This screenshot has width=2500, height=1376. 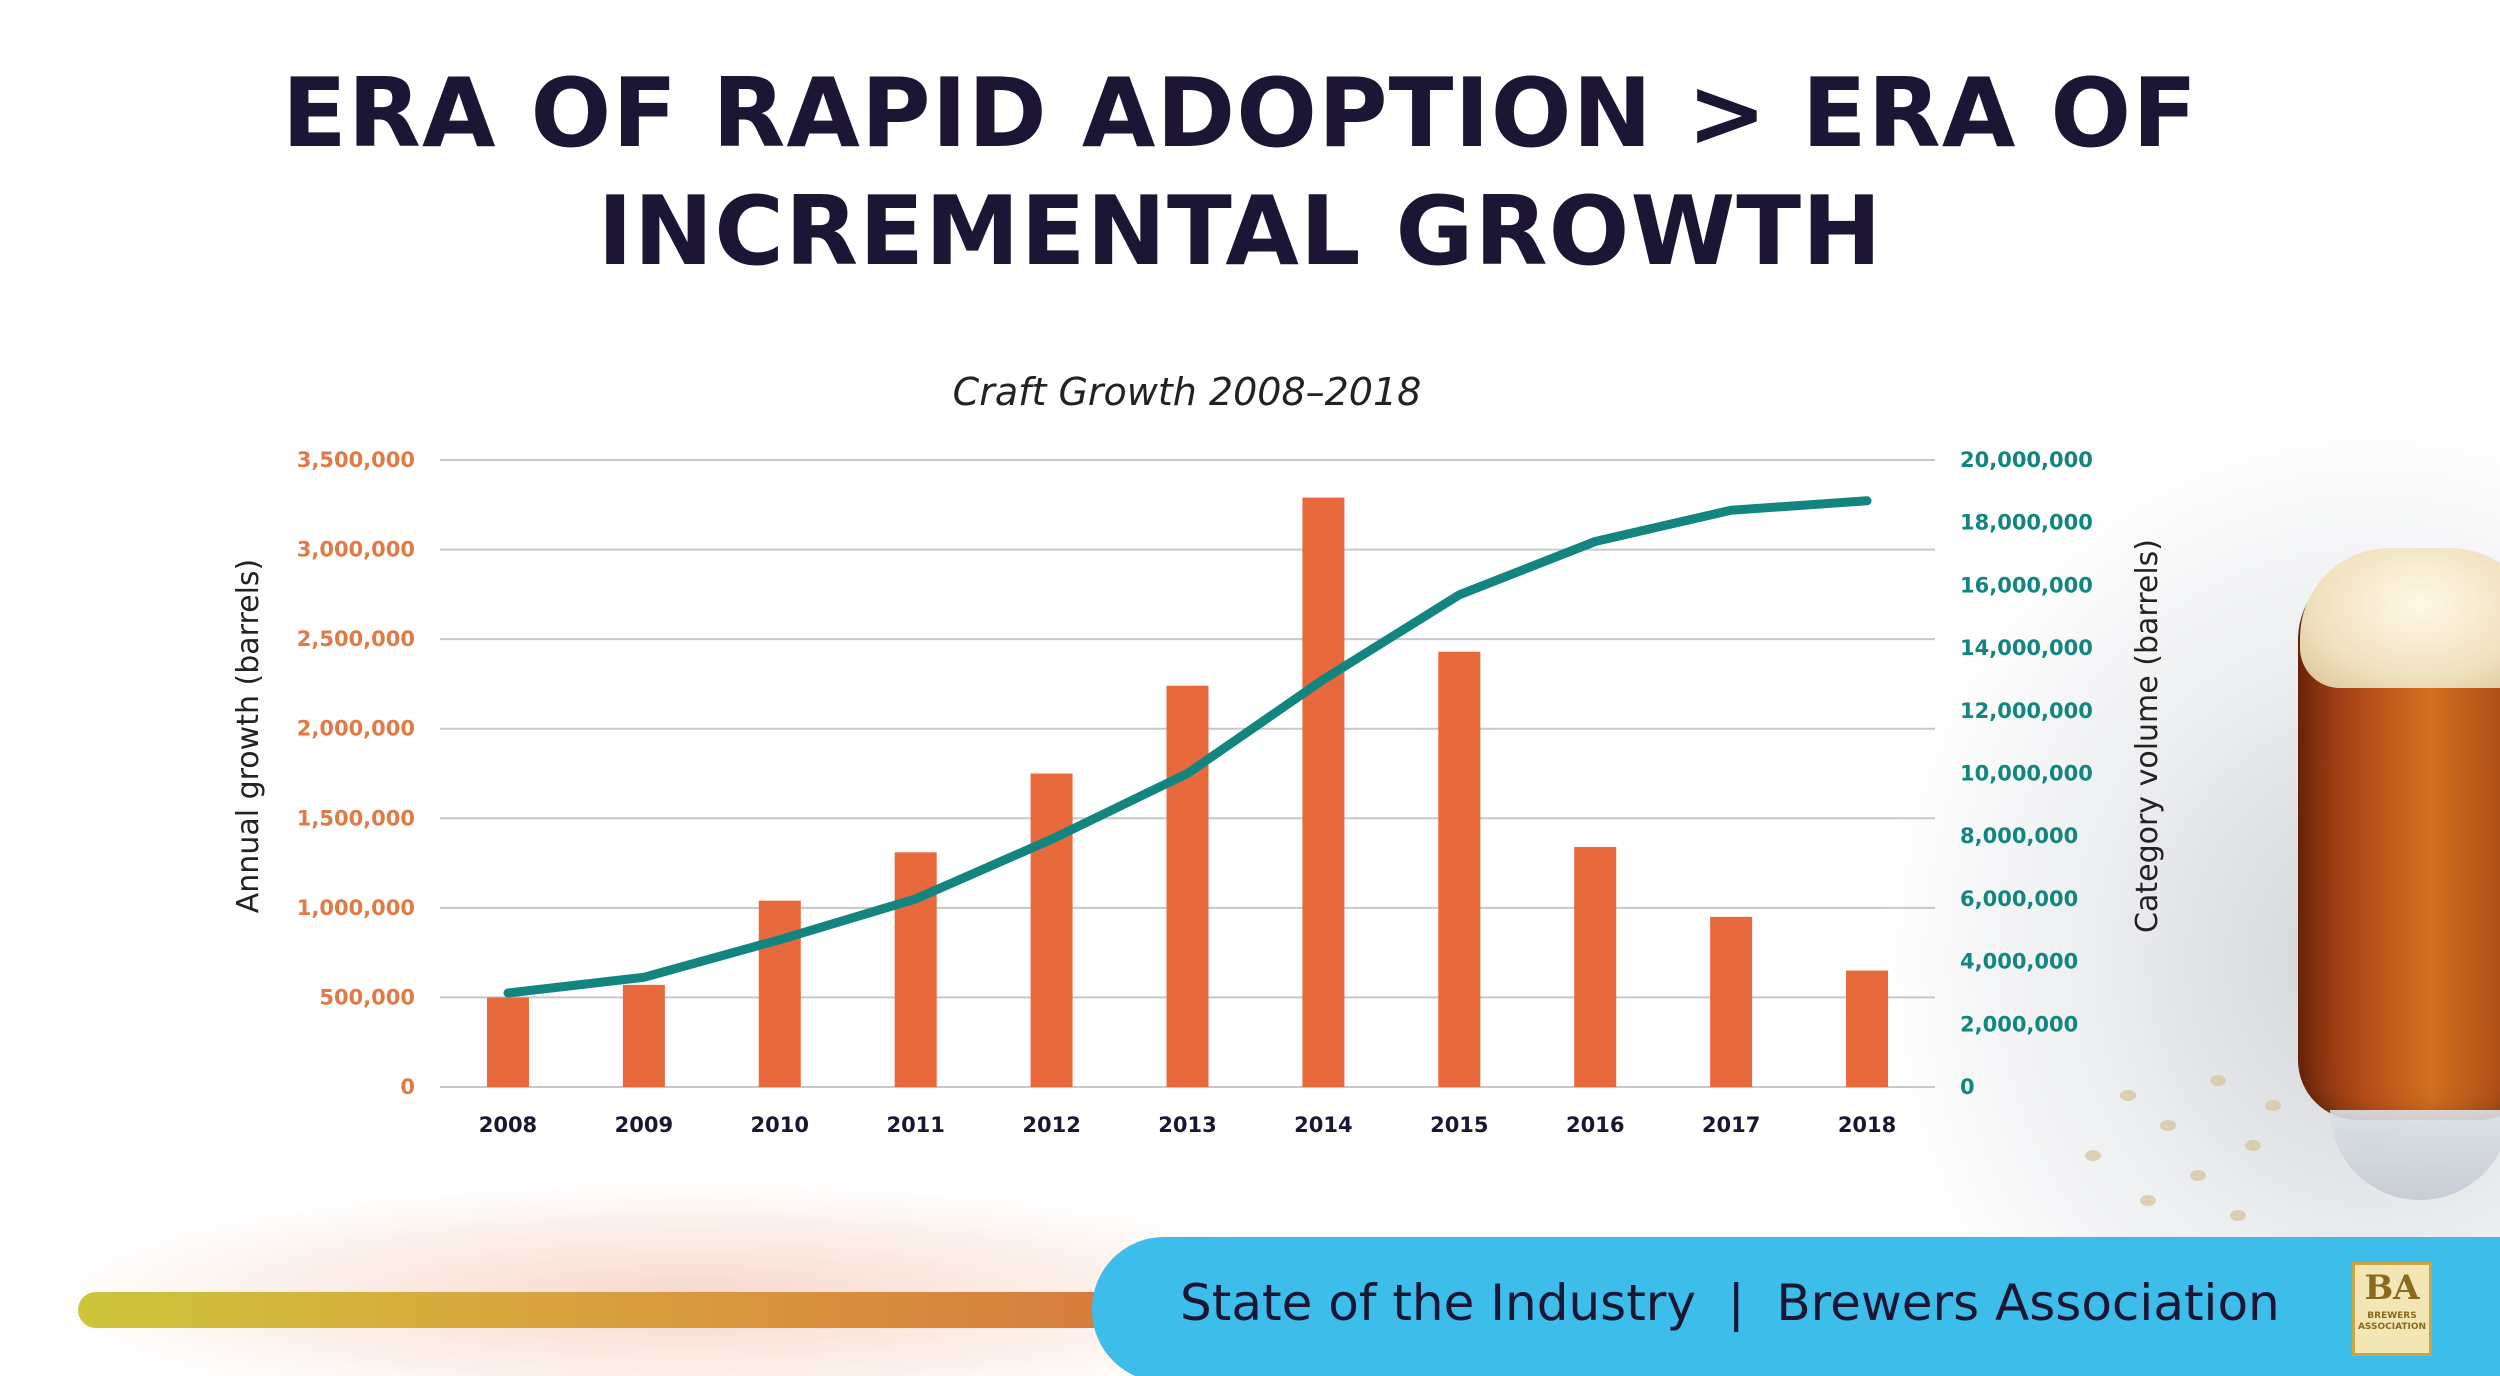 I want to click on left-tick-label: 0, so click(x=407, y=1087).